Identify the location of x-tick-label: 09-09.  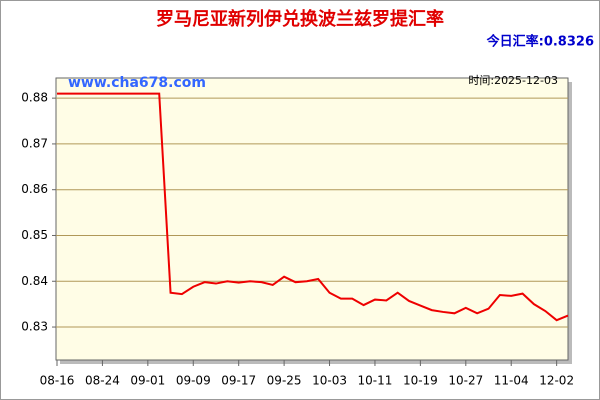
(193, 381).